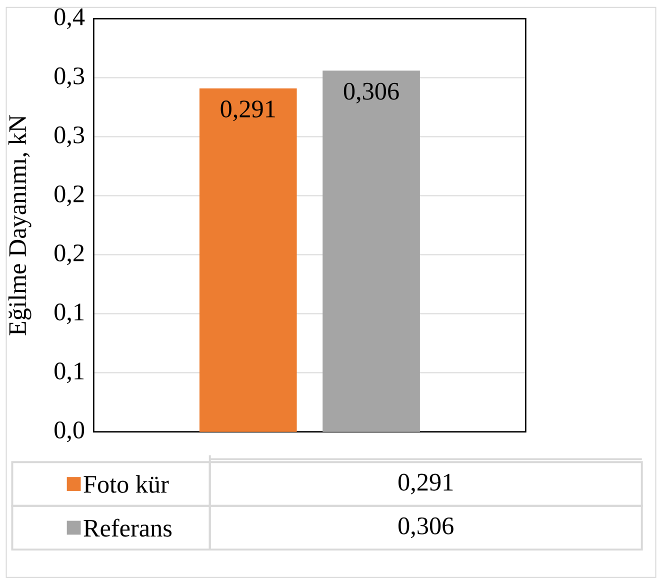  Describe the element at coordinates (126, 484) in the screenshot. I see `legend-label: Foto kür` at that location.